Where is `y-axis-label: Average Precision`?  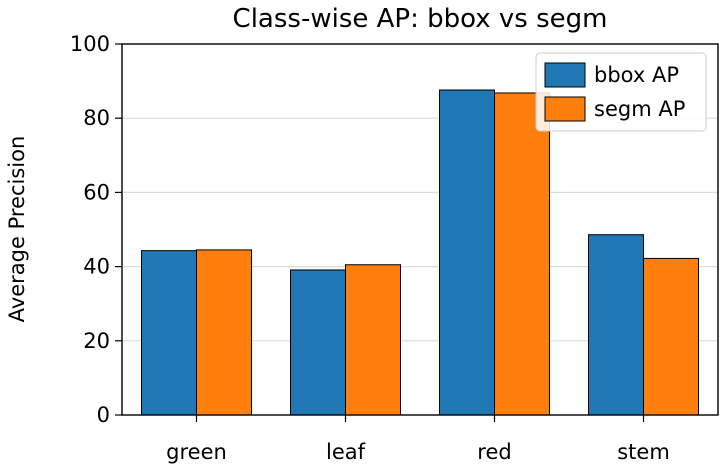
y-axis-label: Average Precision is located at coordinates (17, 229).